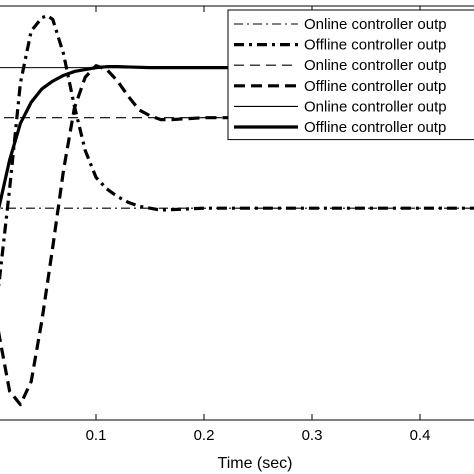 This screenshot has width=474, height=474. I want to click on legend-label-3: Online controller outp, so click(375, 65).